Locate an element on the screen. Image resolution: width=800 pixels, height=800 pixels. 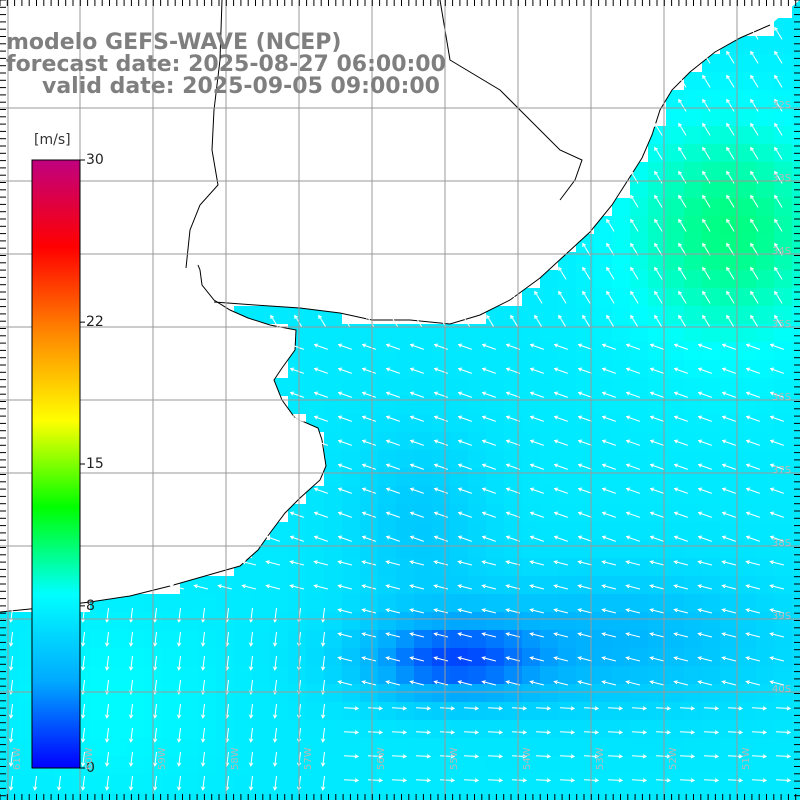
longitude-label: 58W is located at coordinates (235, 758).